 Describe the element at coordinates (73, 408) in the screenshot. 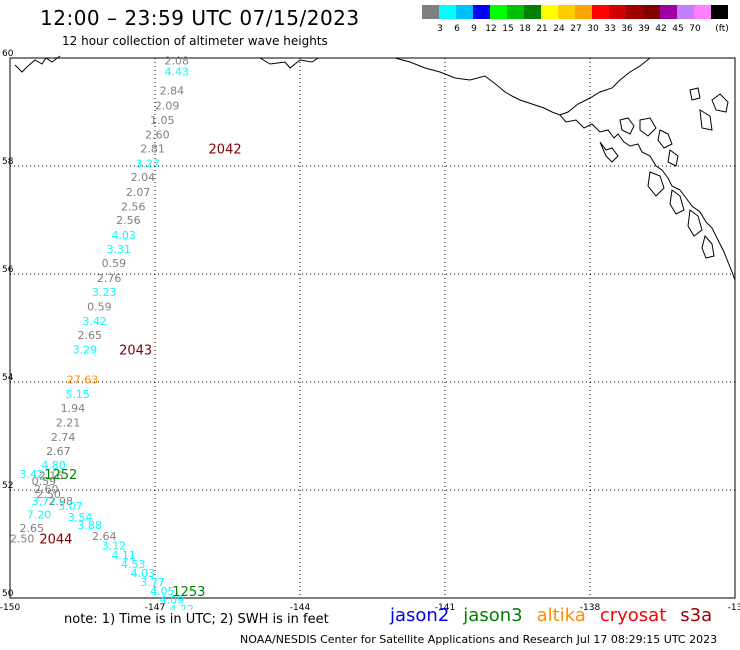

I see `wave-height-value: 1.94` at that location.